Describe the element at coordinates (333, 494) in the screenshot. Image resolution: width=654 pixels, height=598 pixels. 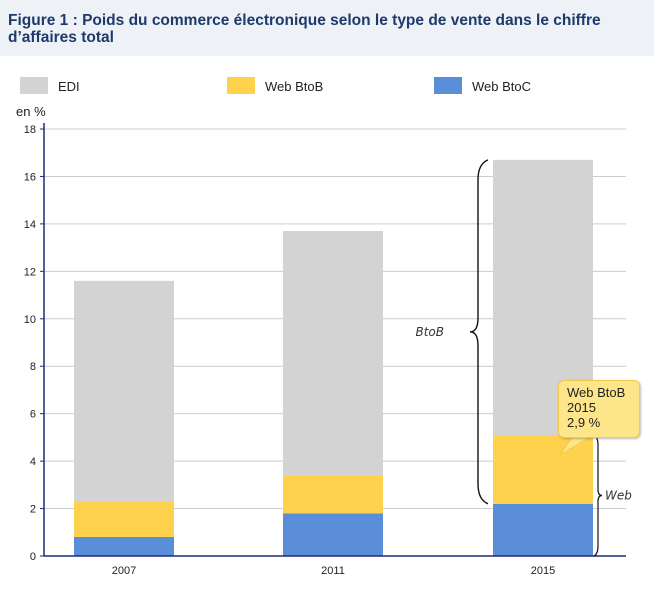
I see `bar-web-btob-2011` at that location.